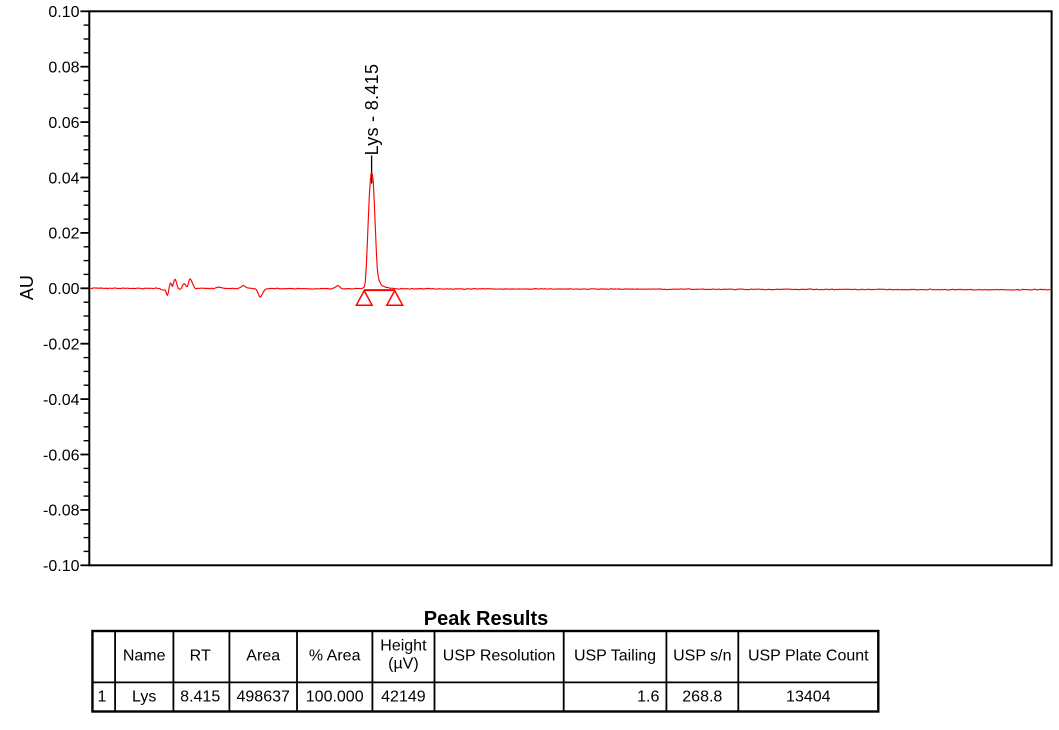  I want to click on svg-text: (µV), so click(403, 664).